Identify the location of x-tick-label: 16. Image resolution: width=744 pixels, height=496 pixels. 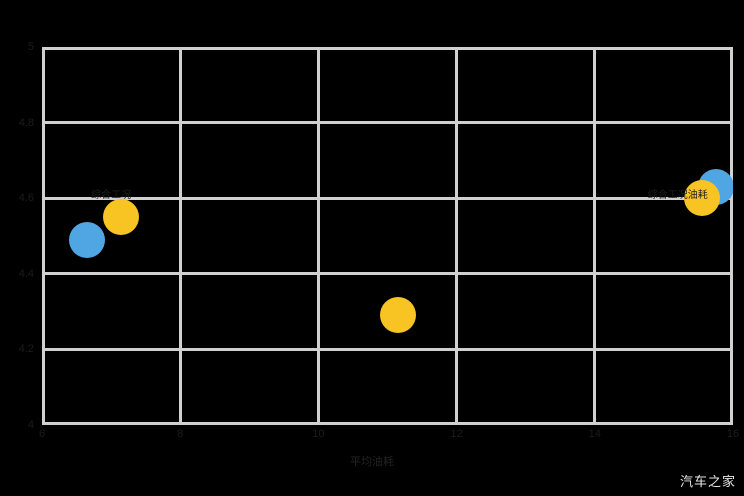
(733, 434).